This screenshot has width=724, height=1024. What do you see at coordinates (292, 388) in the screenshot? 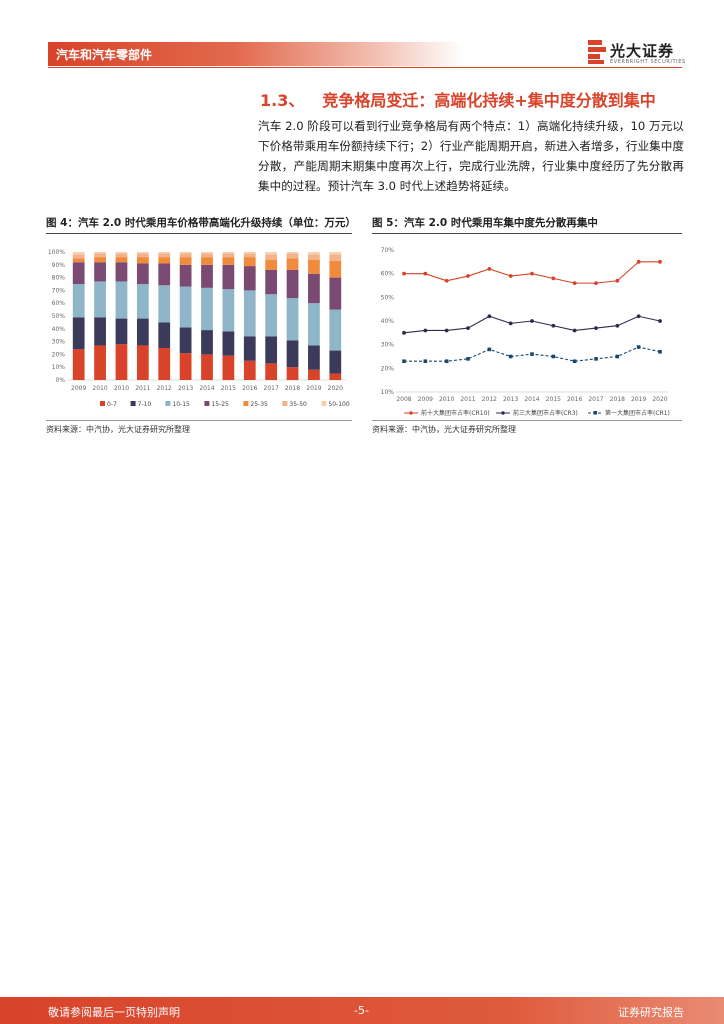
I see `x-tick-label: 2018` at bounding box center [292, 388].